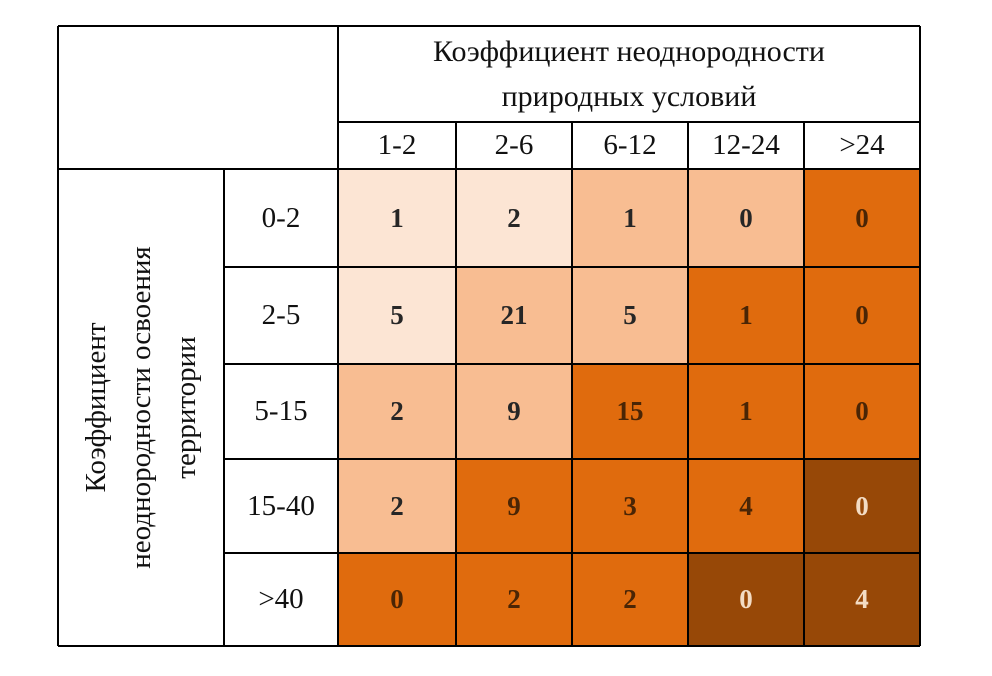 The image size is (992, 676). Describe the element at coordinates (514, 315) in the screenshot. I see `heatmap-cell: 21` at that location.